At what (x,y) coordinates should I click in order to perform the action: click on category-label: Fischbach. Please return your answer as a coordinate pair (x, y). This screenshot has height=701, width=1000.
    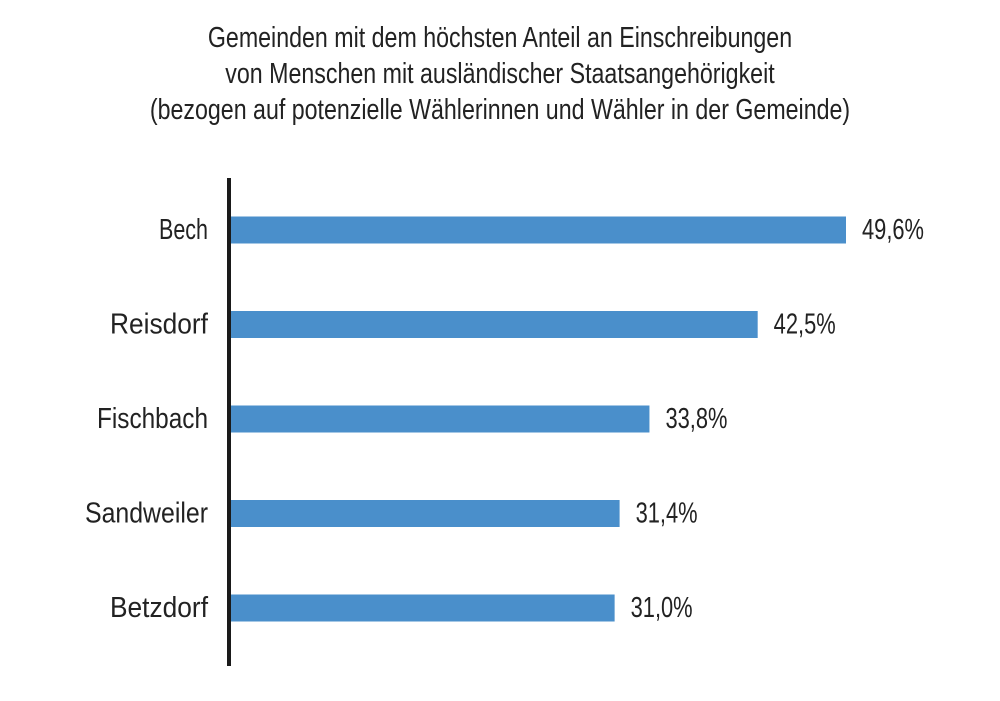
    Looking at the image, I should click on (152, 419).